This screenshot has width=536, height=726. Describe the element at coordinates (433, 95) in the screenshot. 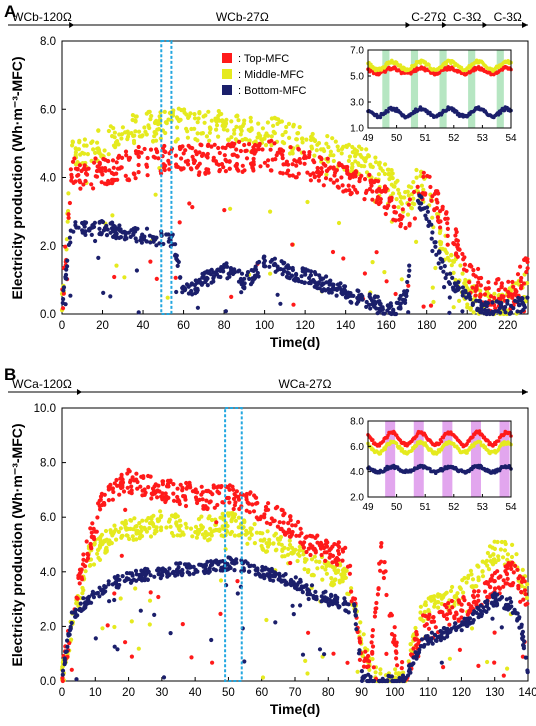

I see `panel-a-inset: 1.03.05.07.049 50 51 52 53 54` at that location.